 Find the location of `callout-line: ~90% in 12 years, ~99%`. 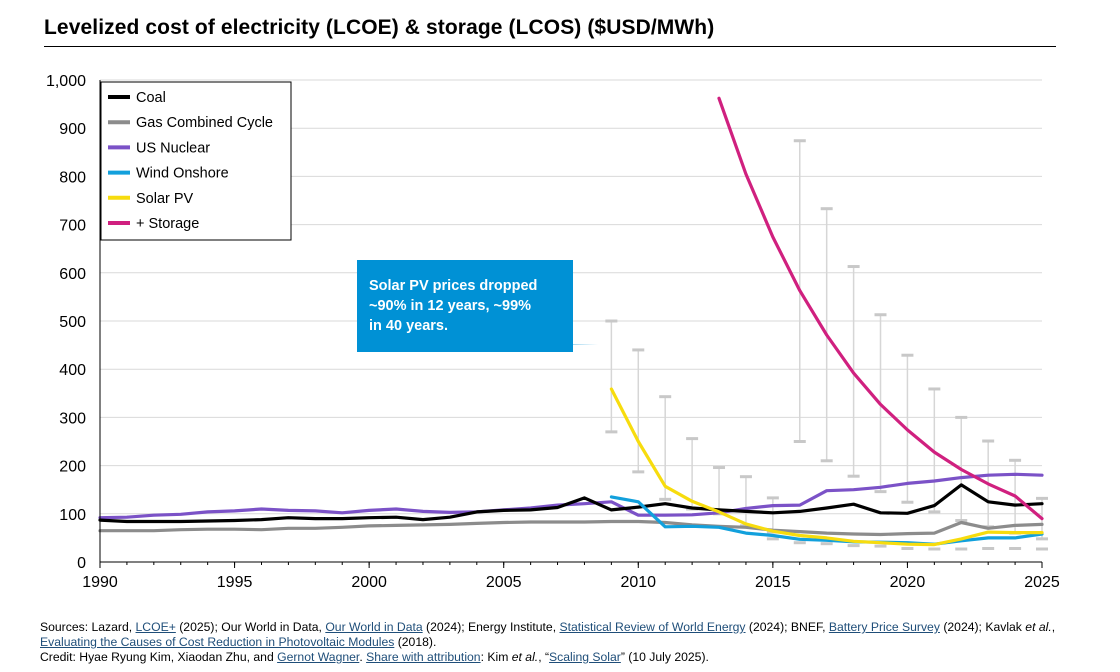

callout-line: ~90% in 12 years, ~99% is located at coordinates (450, 306).